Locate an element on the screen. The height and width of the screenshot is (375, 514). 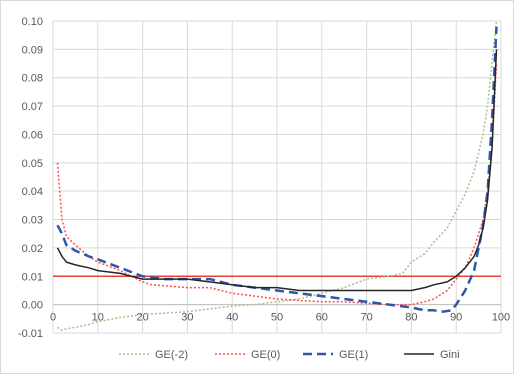
y-tick-label: 0.03 is located at coordinates (32, 221).